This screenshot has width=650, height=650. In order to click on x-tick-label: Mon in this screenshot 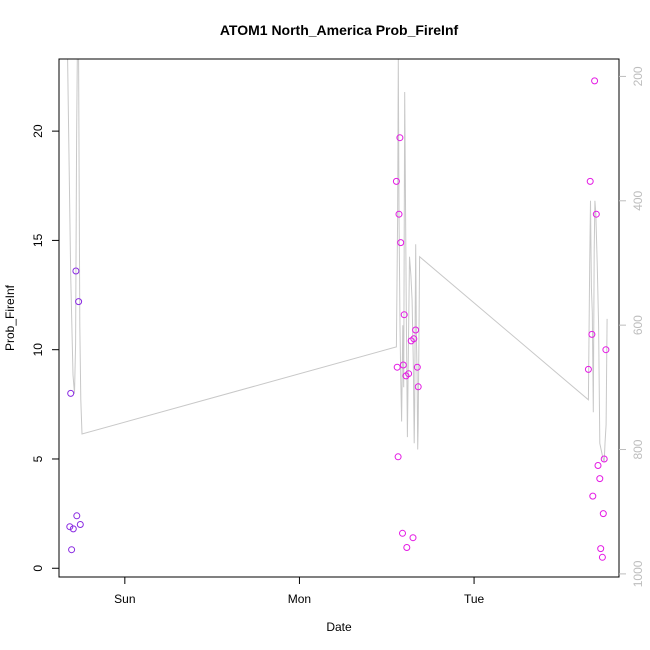, I will do `click(299, 599)`.